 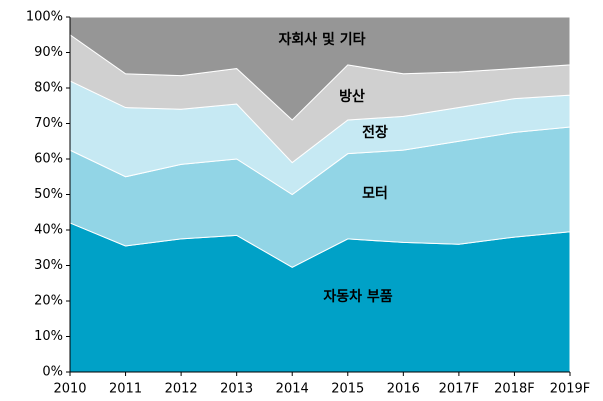 I want to click on series-label: 자동차 부품, so click(x=357, y=297).